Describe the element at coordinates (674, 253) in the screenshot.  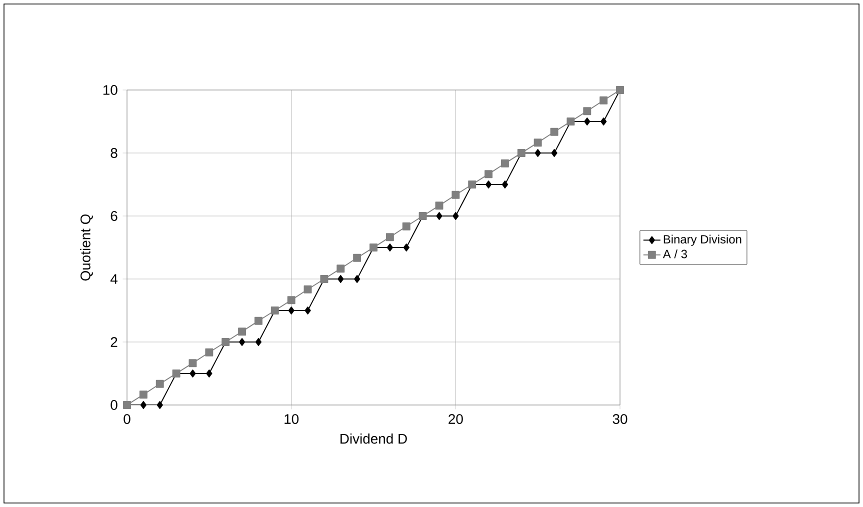
I see `legend-label: A / 3` at that location.